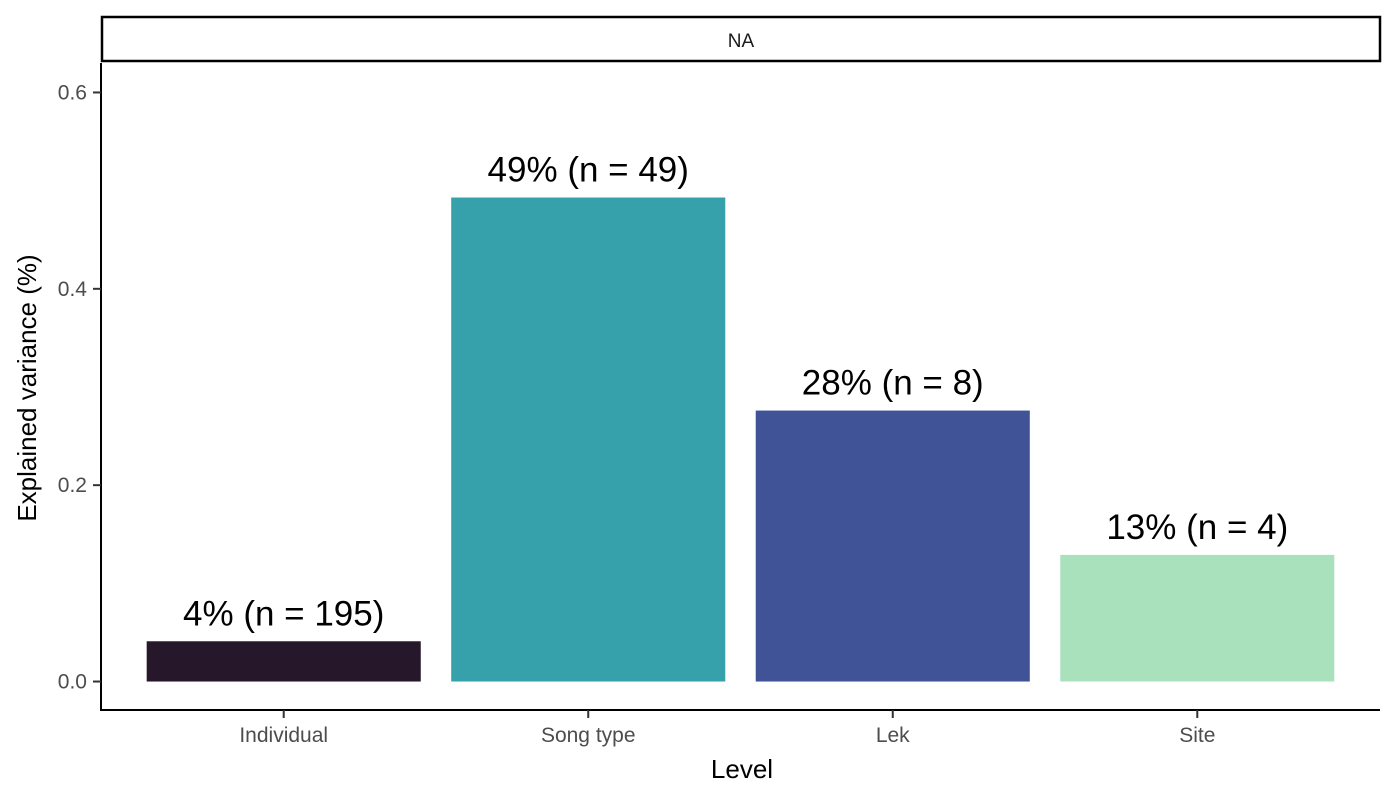 This screenshot has height=805, width=1400. Describe the element at coordinates (72, 682) in the screenshot. I see `y-tick-label: 0.0` at that location.